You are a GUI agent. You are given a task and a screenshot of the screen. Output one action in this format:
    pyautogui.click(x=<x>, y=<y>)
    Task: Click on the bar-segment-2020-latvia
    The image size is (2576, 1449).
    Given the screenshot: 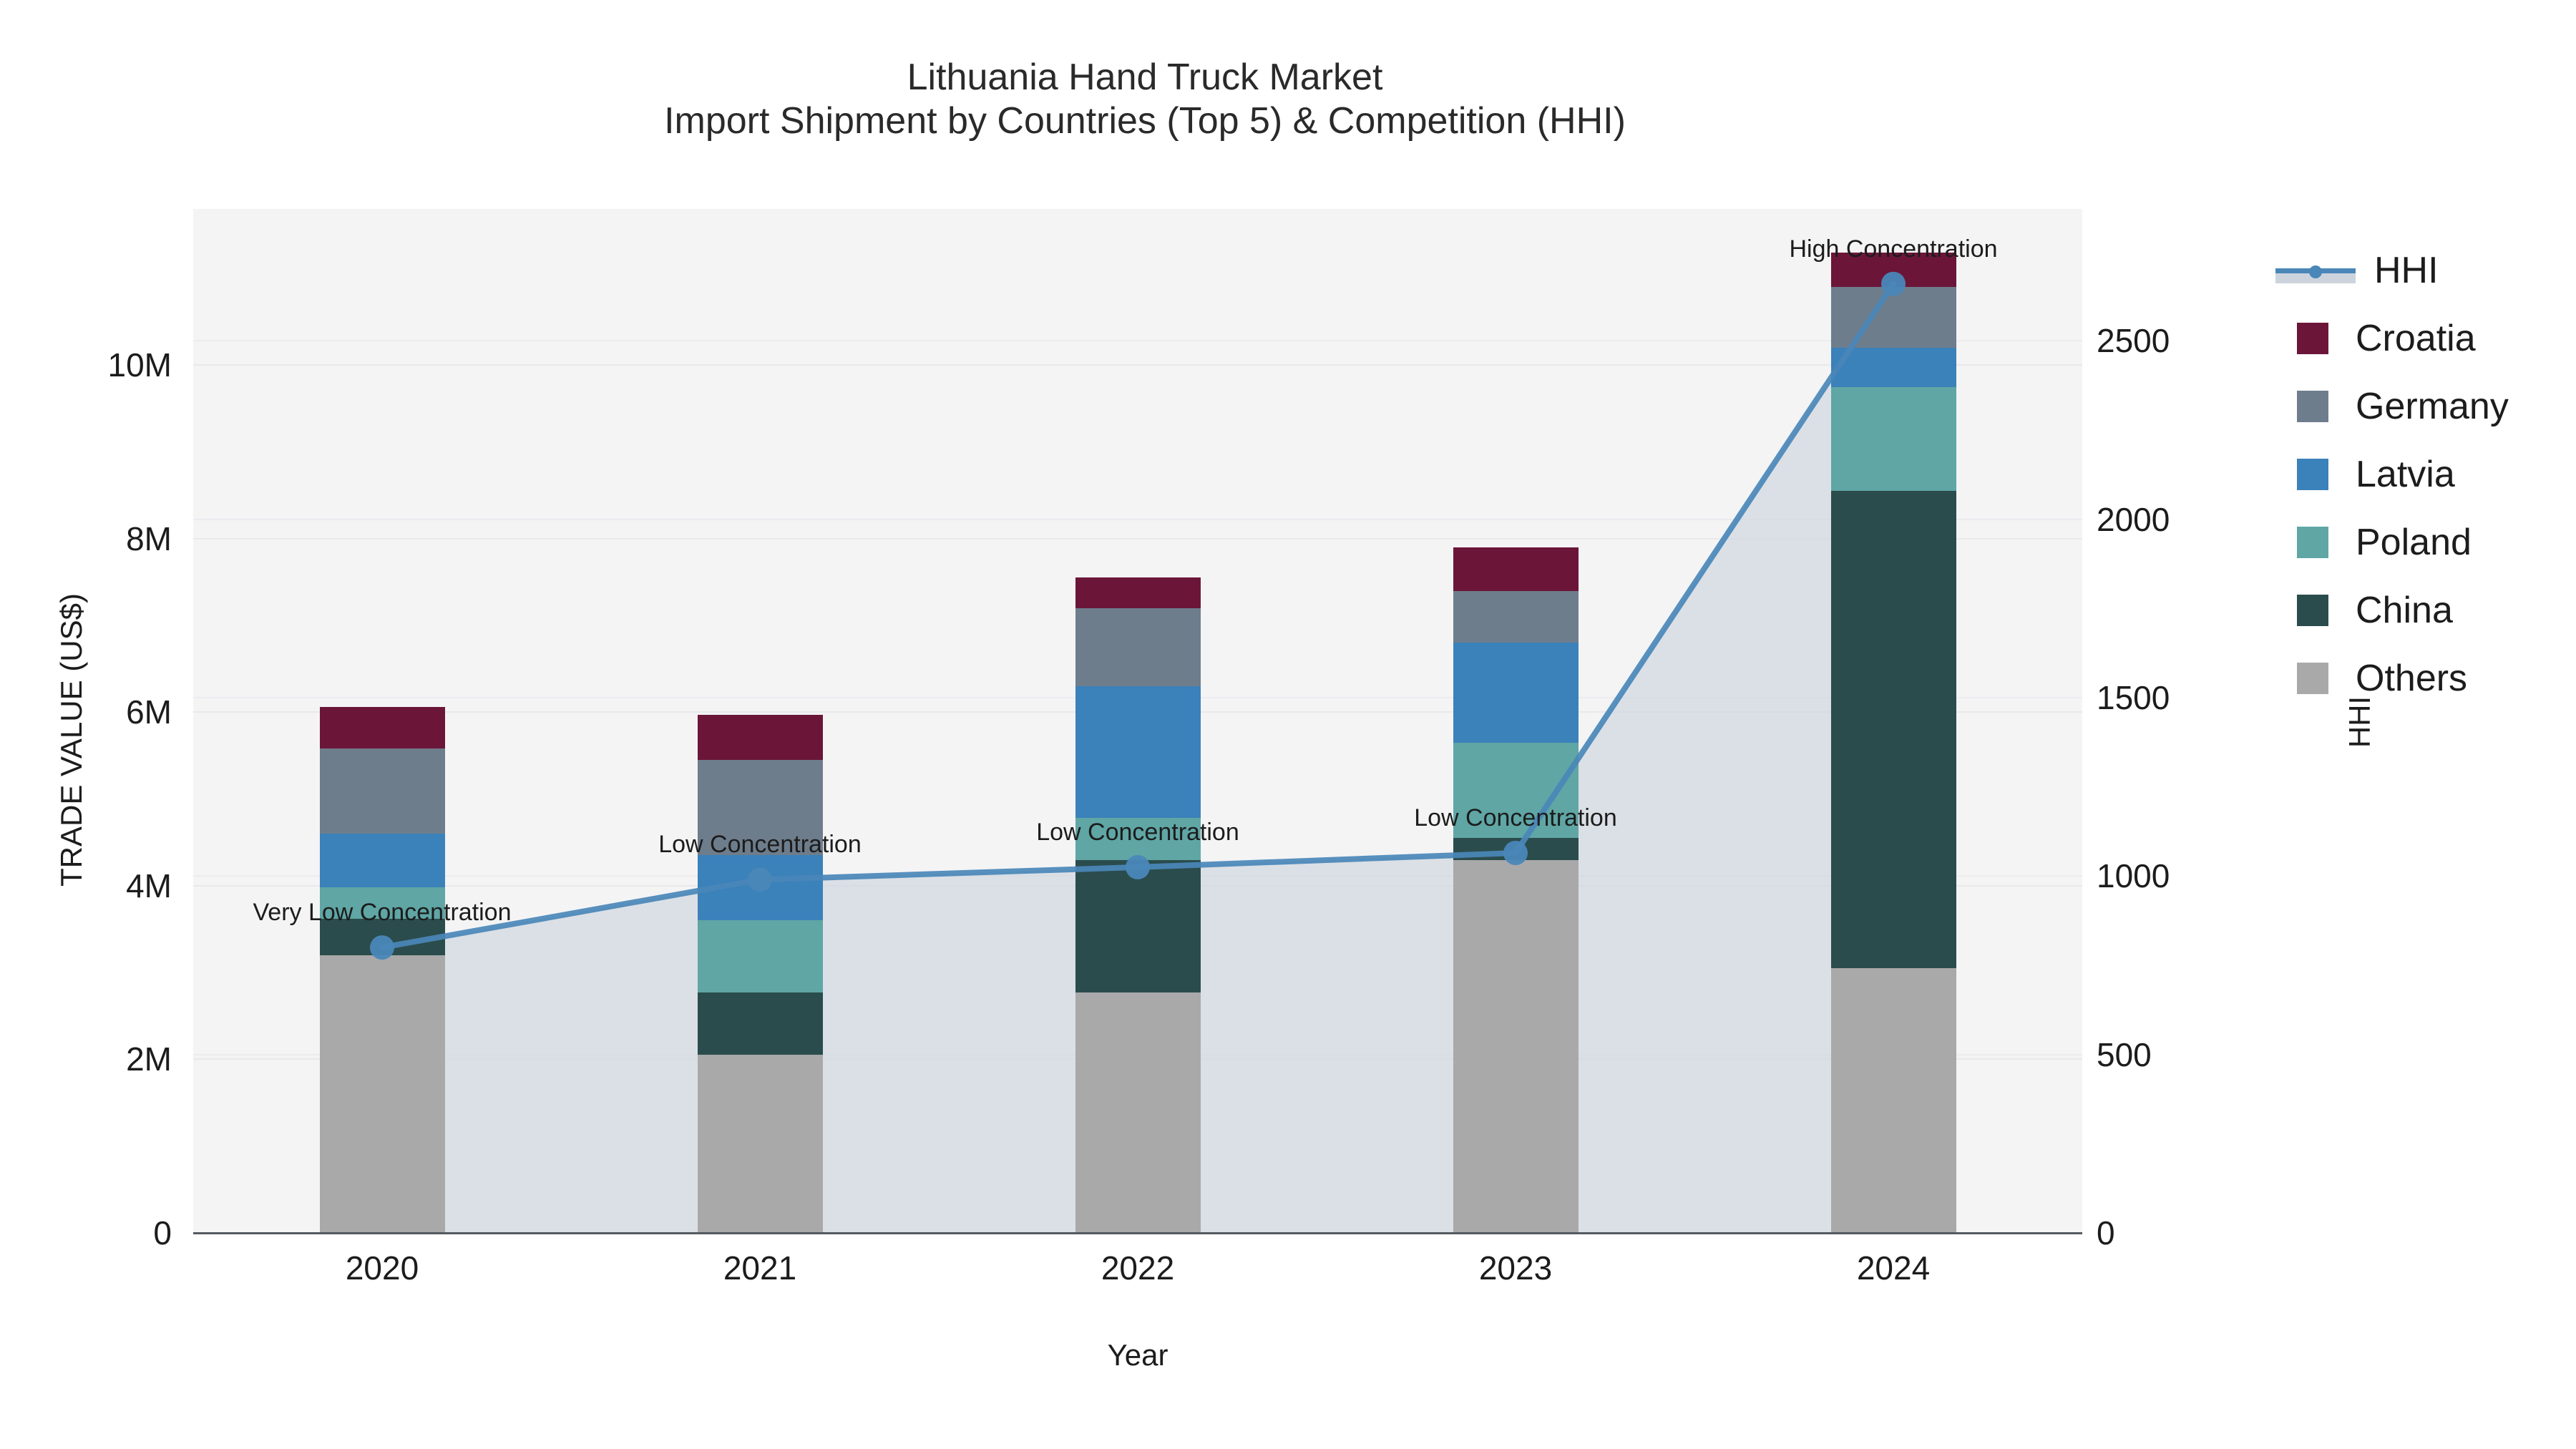 What is the action you would take?
    pyautogui.click(x=382, y=861)
    